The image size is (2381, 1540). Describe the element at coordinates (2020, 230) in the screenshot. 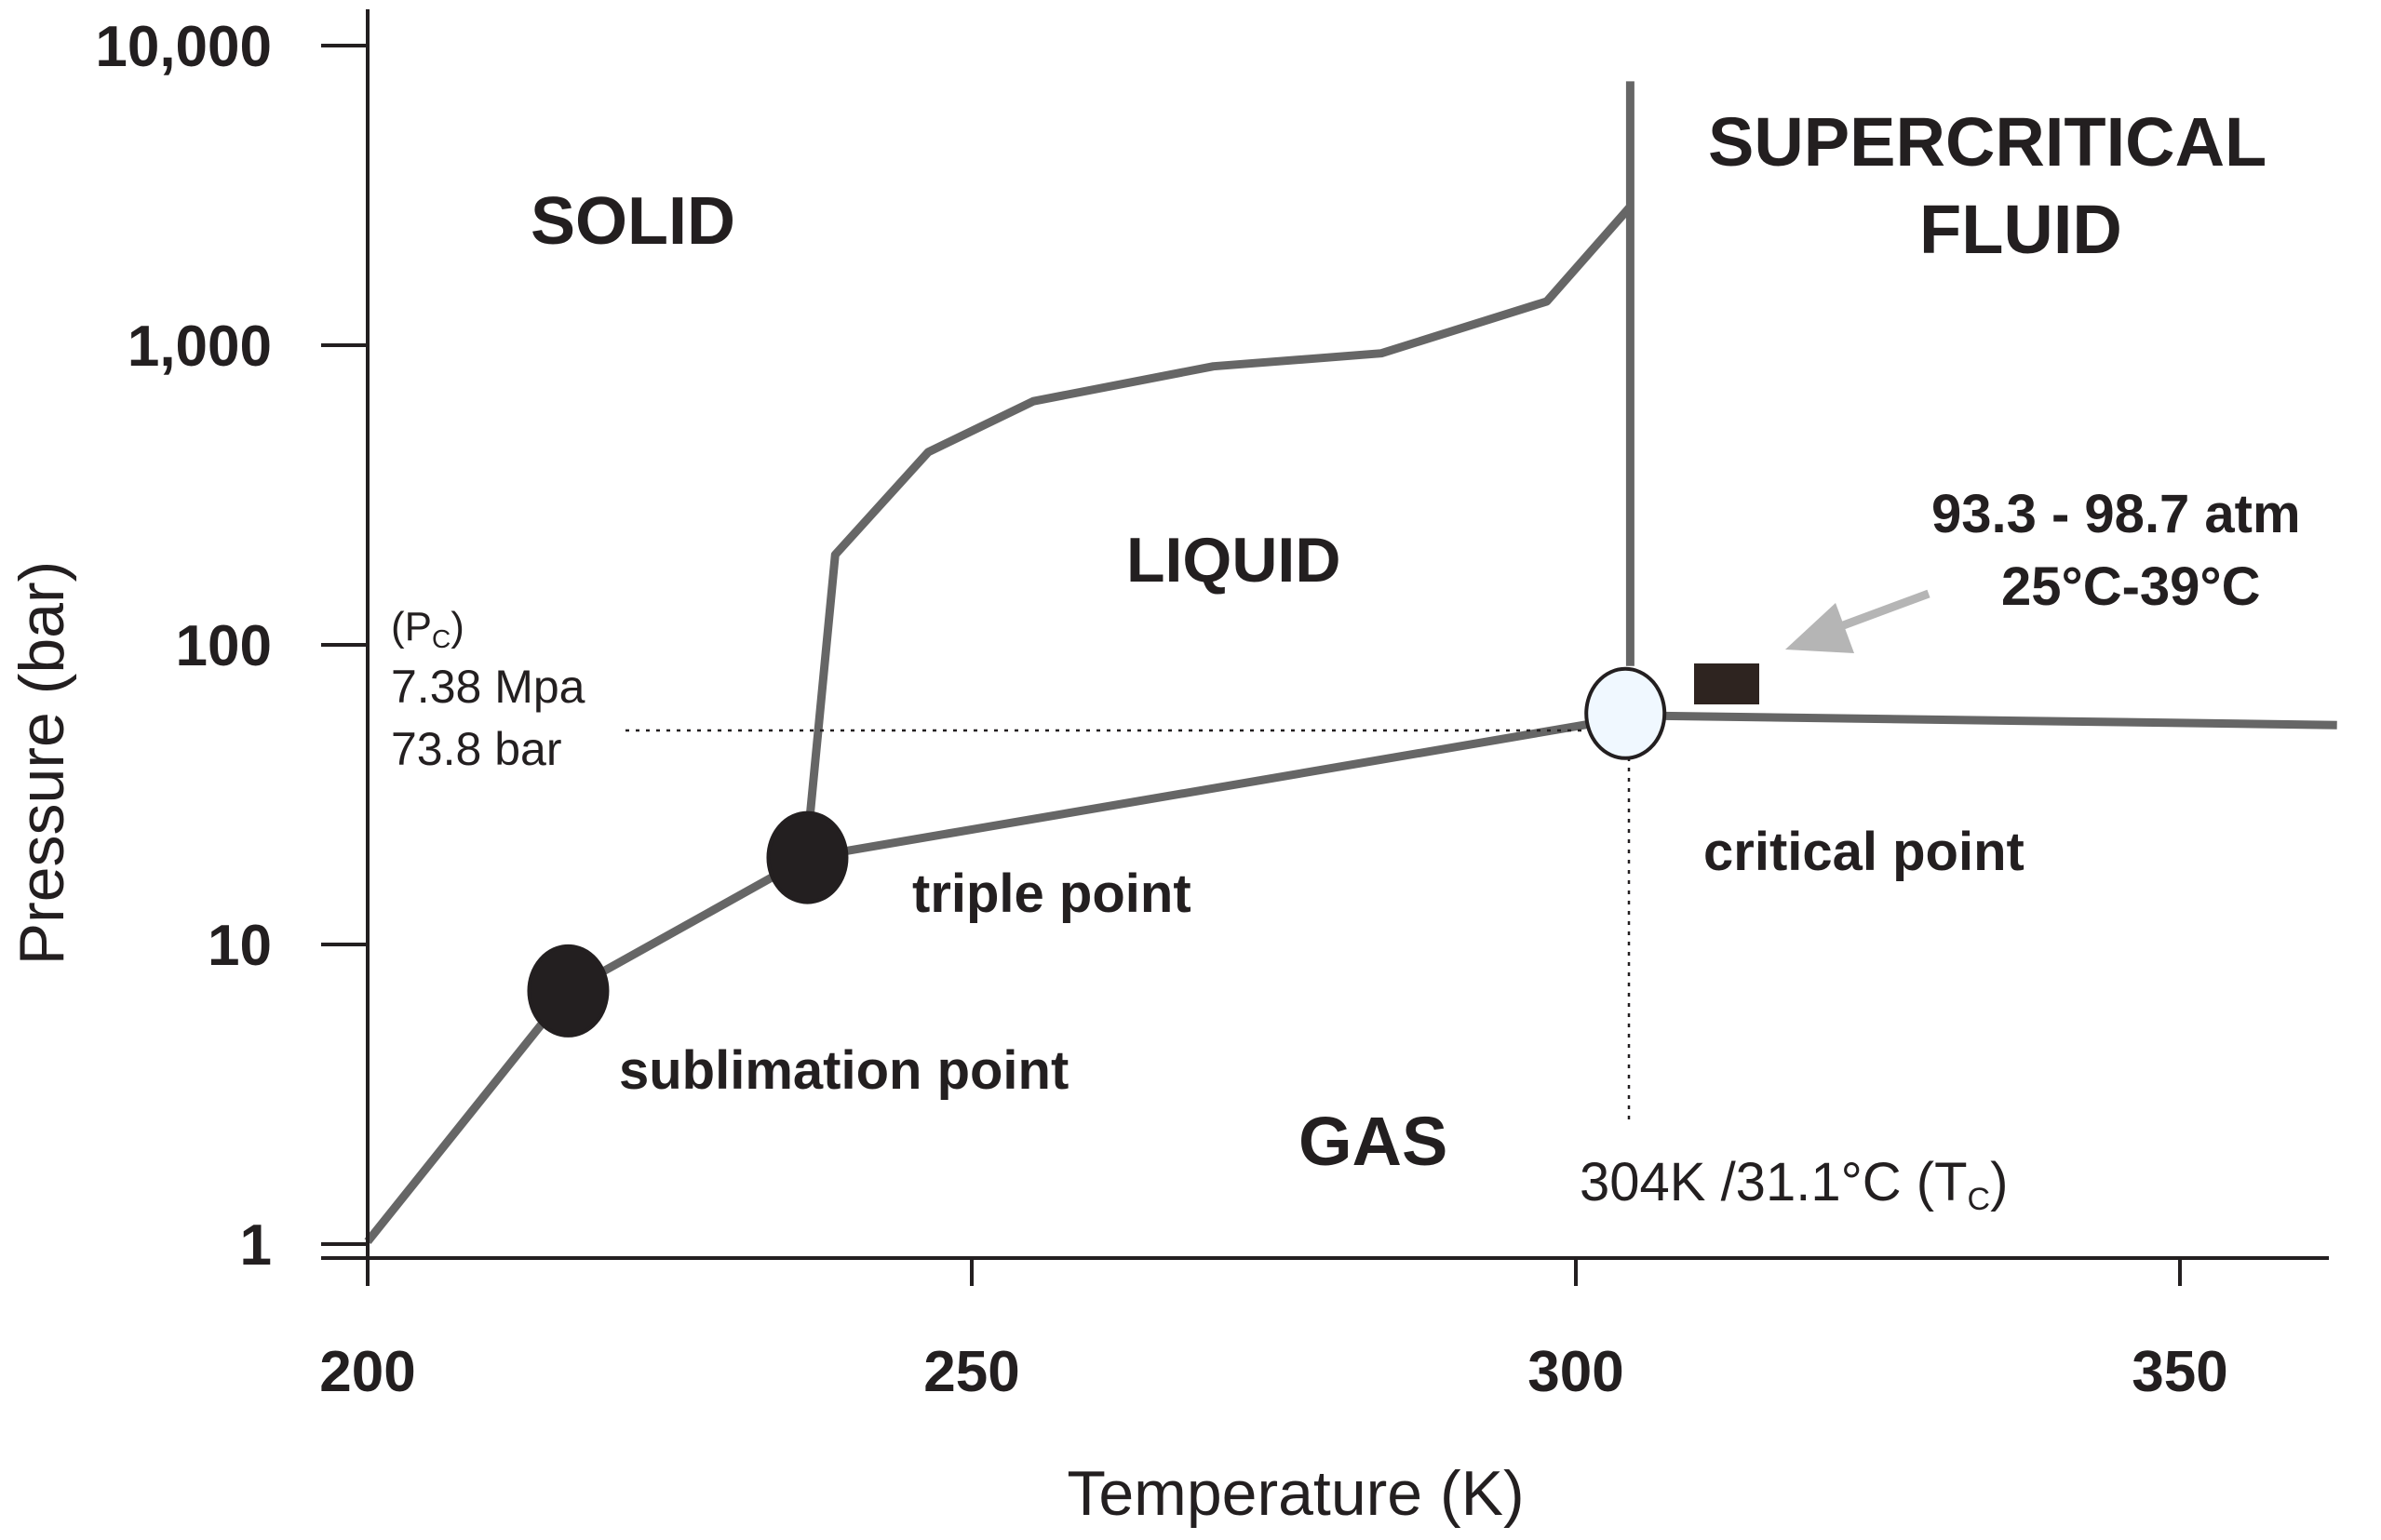

I see `region-label-fluid: FLUID` at that location.